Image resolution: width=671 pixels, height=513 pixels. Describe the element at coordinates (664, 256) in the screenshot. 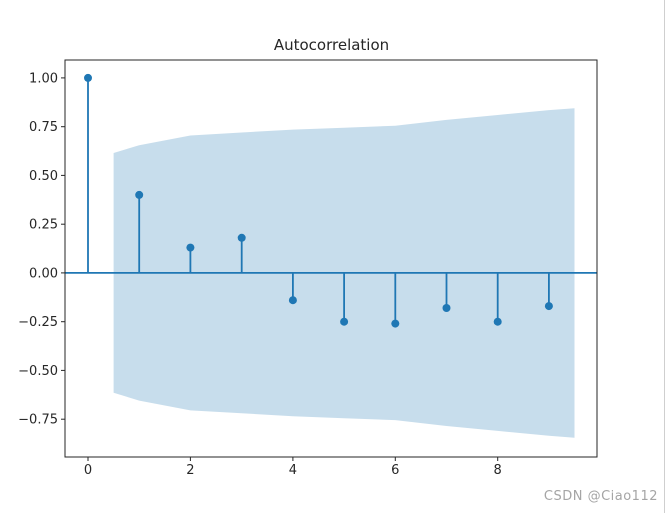

I see `page-edge-divider` at that location.